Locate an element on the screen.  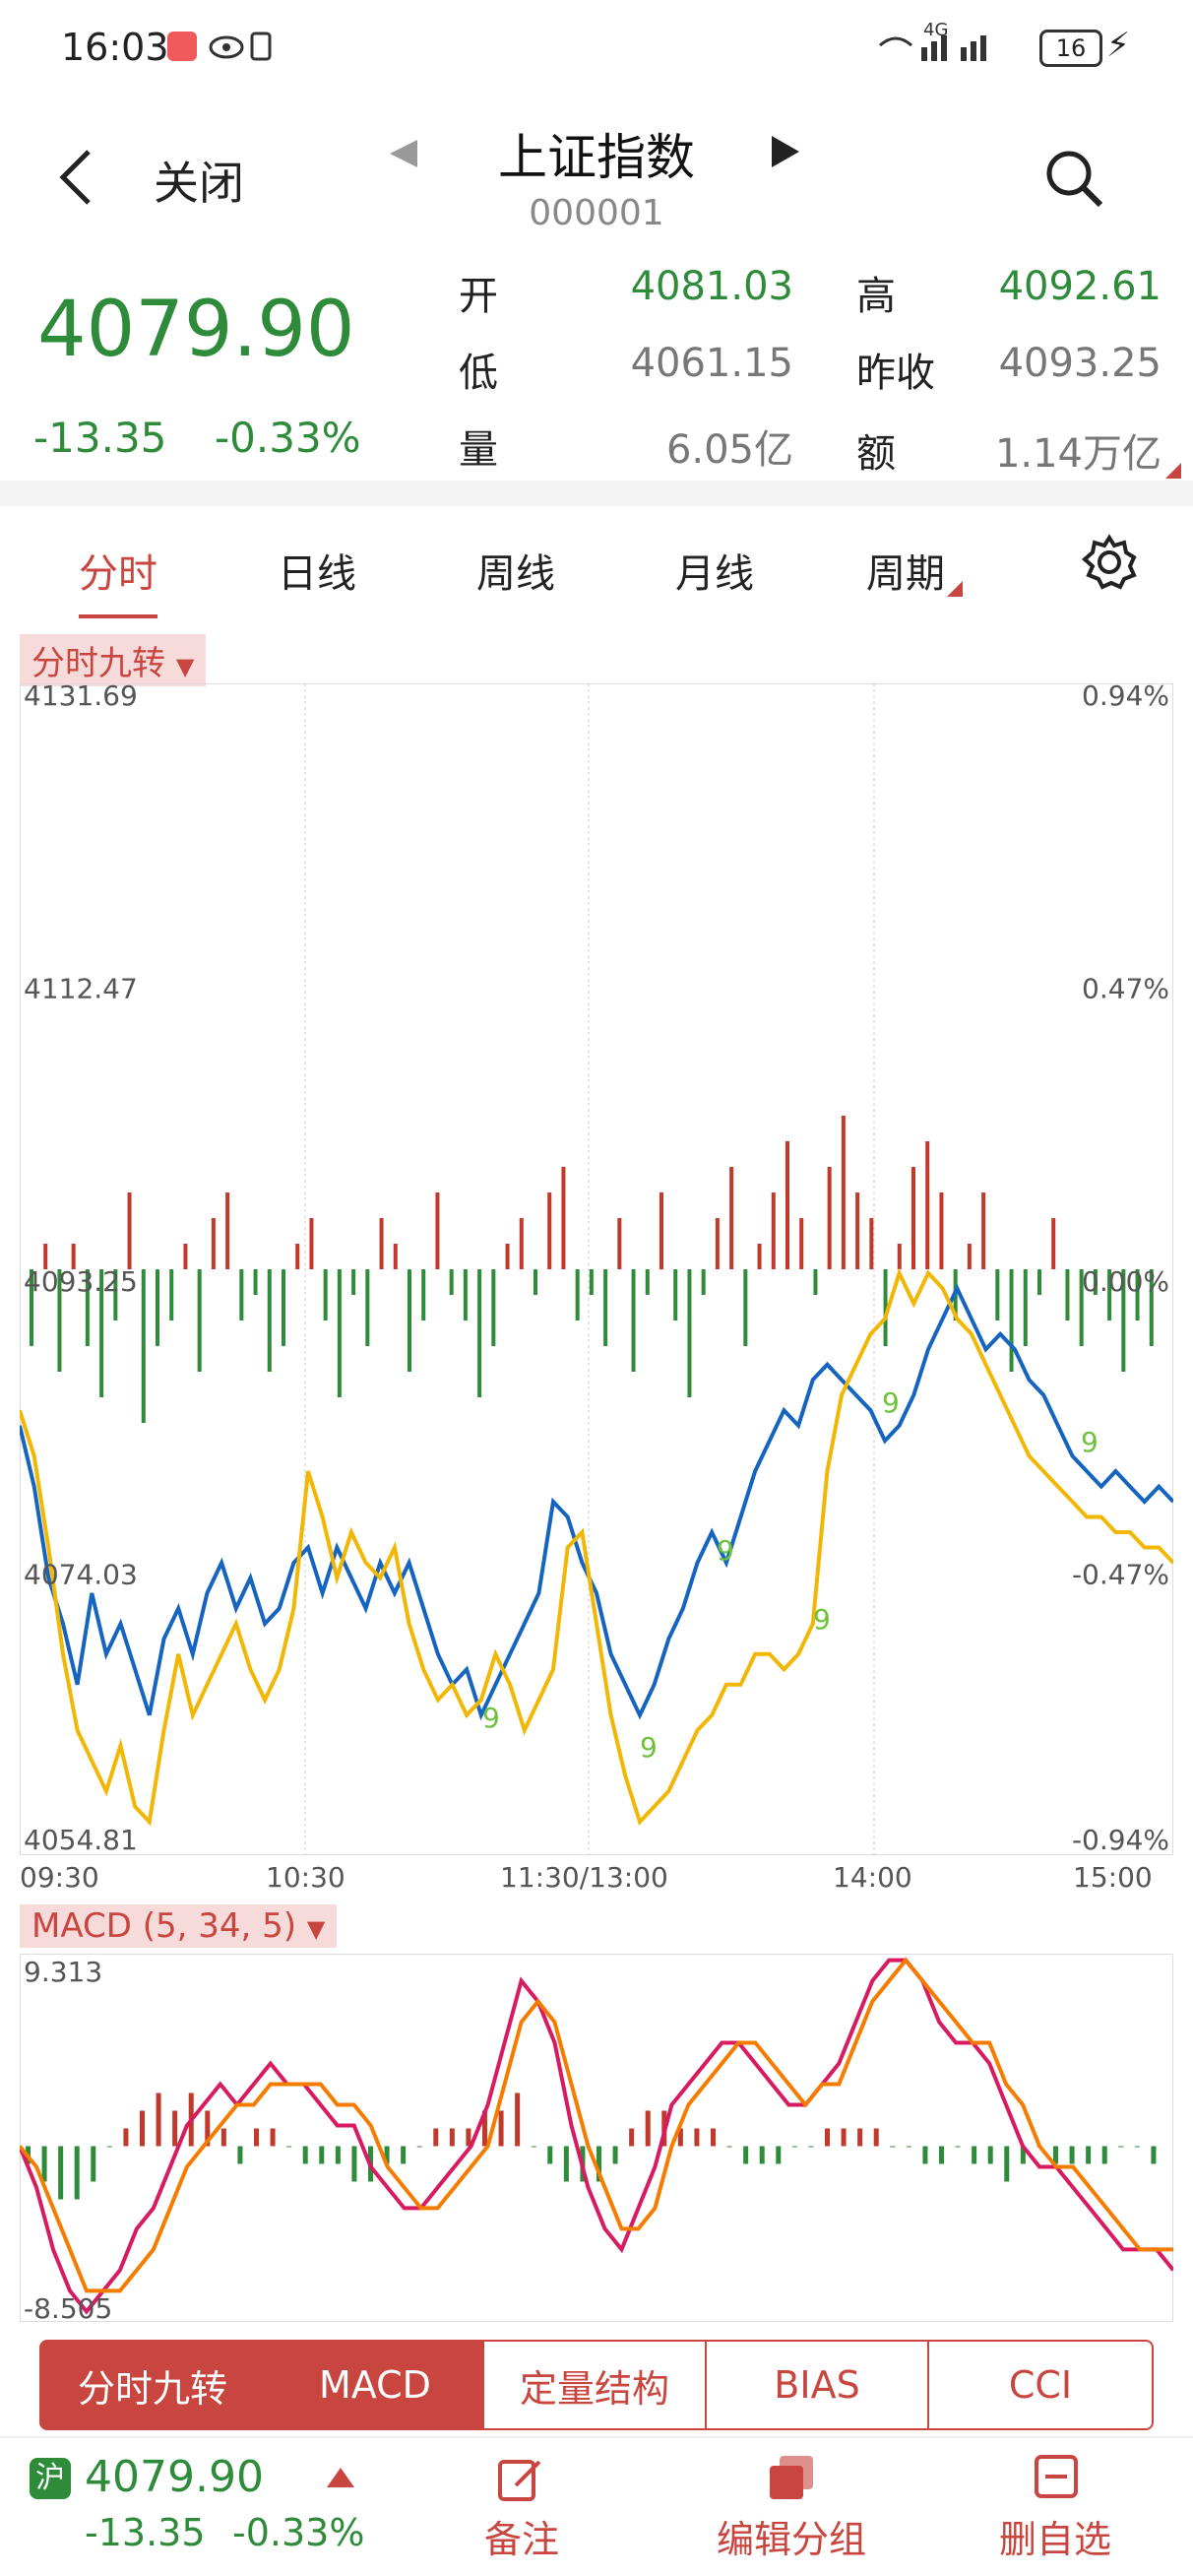
tab-period: 周期 is located at coordinates (905, 574).